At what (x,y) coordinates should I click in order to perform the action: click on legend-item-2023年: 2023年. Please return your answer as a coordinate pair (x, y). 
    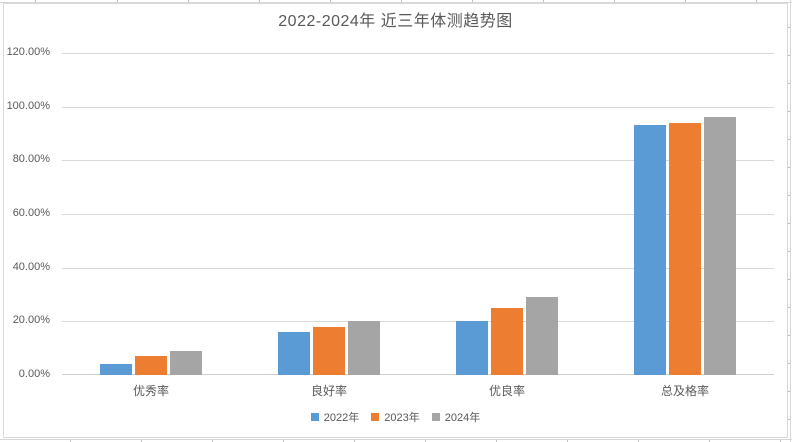
    Looking at the image, I should click on (395, 417).